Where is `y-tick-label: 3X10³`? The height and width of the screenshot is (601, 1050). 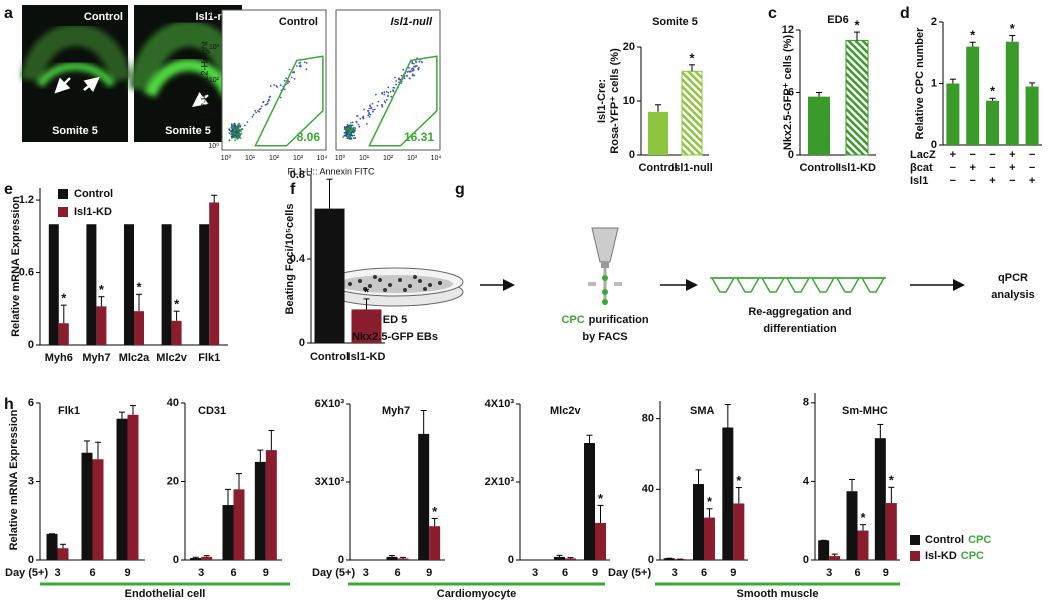 y-tick-label: 3X10³ is located at coordinates (330, 482).